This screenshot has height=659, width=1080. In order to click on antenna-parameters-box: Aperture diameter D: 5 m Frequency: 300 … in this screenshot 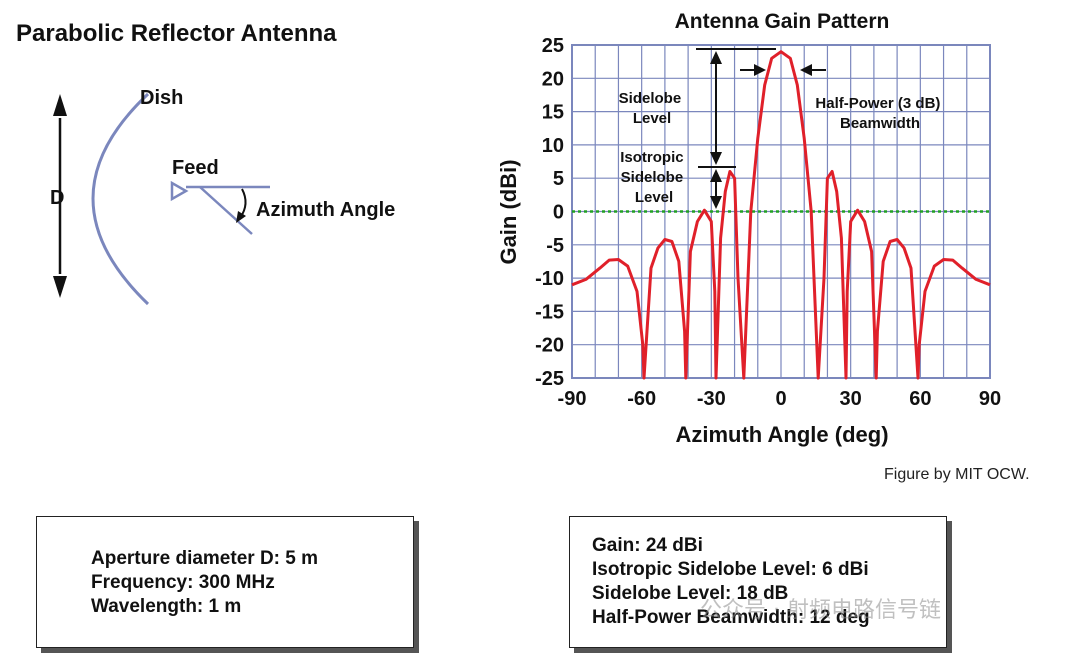, I will do `click(225, 582)`.